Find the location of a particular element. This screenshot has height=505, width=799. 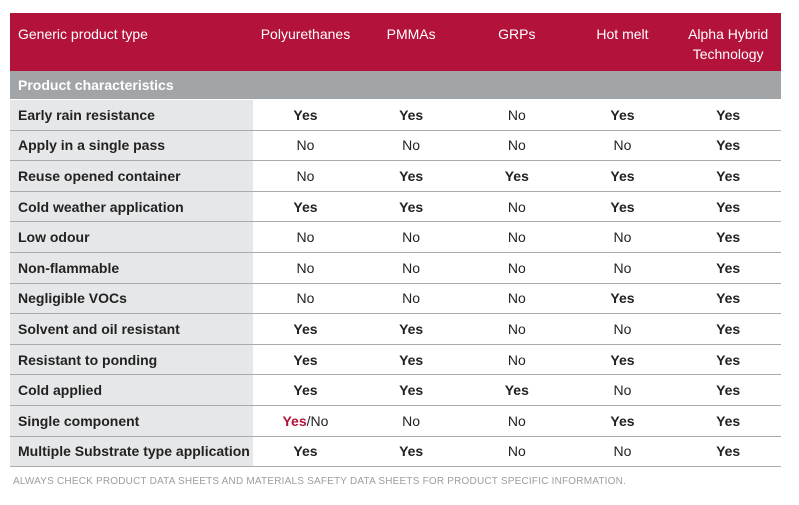

row-label: Low odour is located at coordinates (131, 237).